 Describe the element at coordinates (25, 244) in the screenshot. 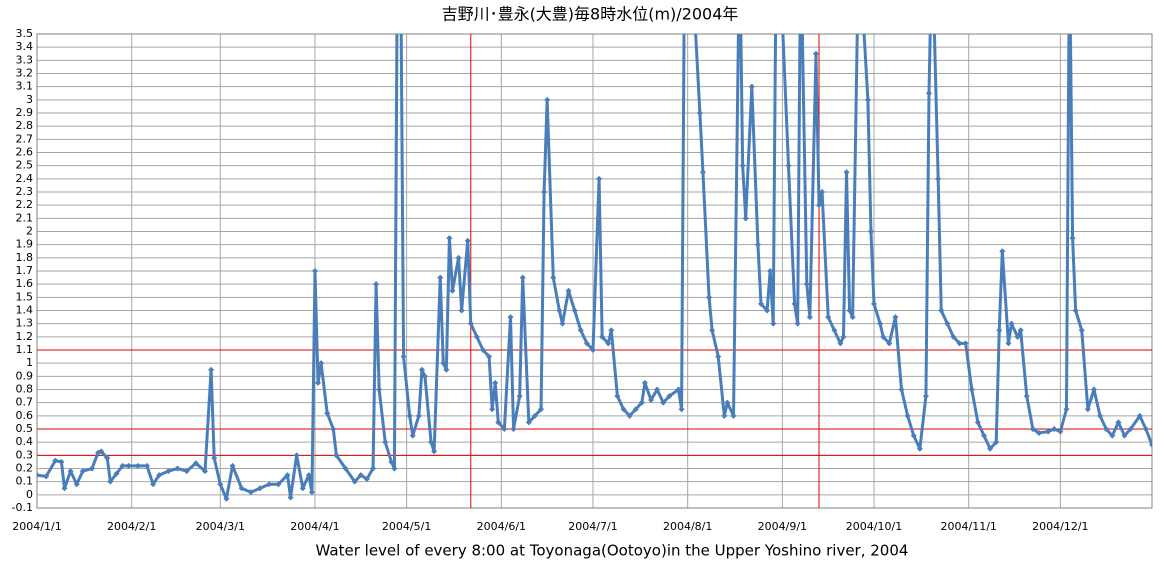

I see `y-tick-label: 1.9` at that location.